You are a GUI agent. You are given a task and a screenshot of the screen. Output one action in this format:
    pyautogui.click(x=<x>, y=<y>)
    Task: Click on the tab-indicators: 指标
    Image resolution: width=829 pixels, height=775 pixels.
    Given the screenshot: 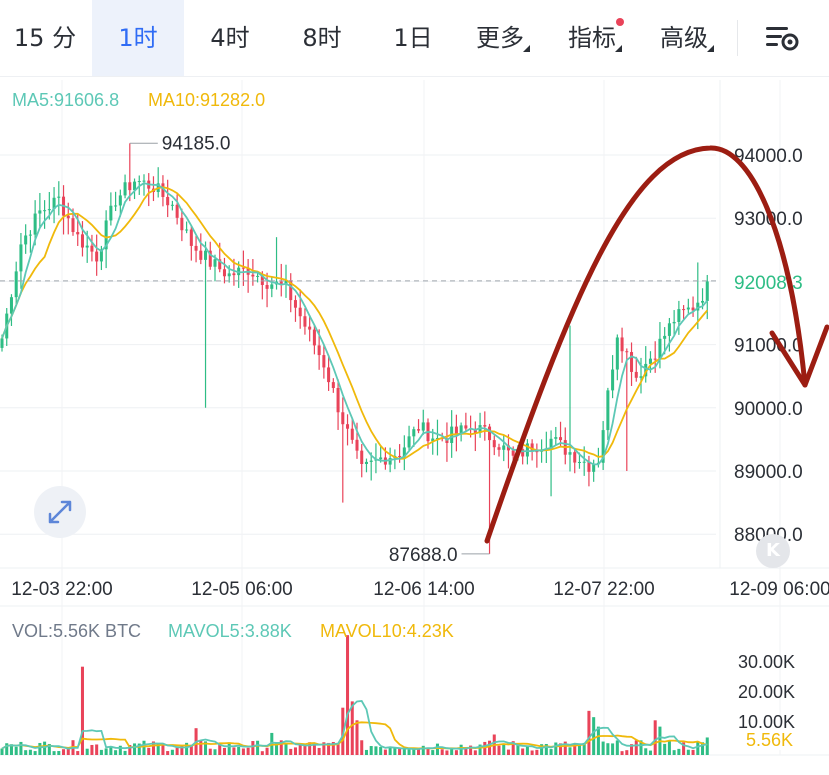 What is the action you would take?
    pyautogui.click(x=594, y=38)
    